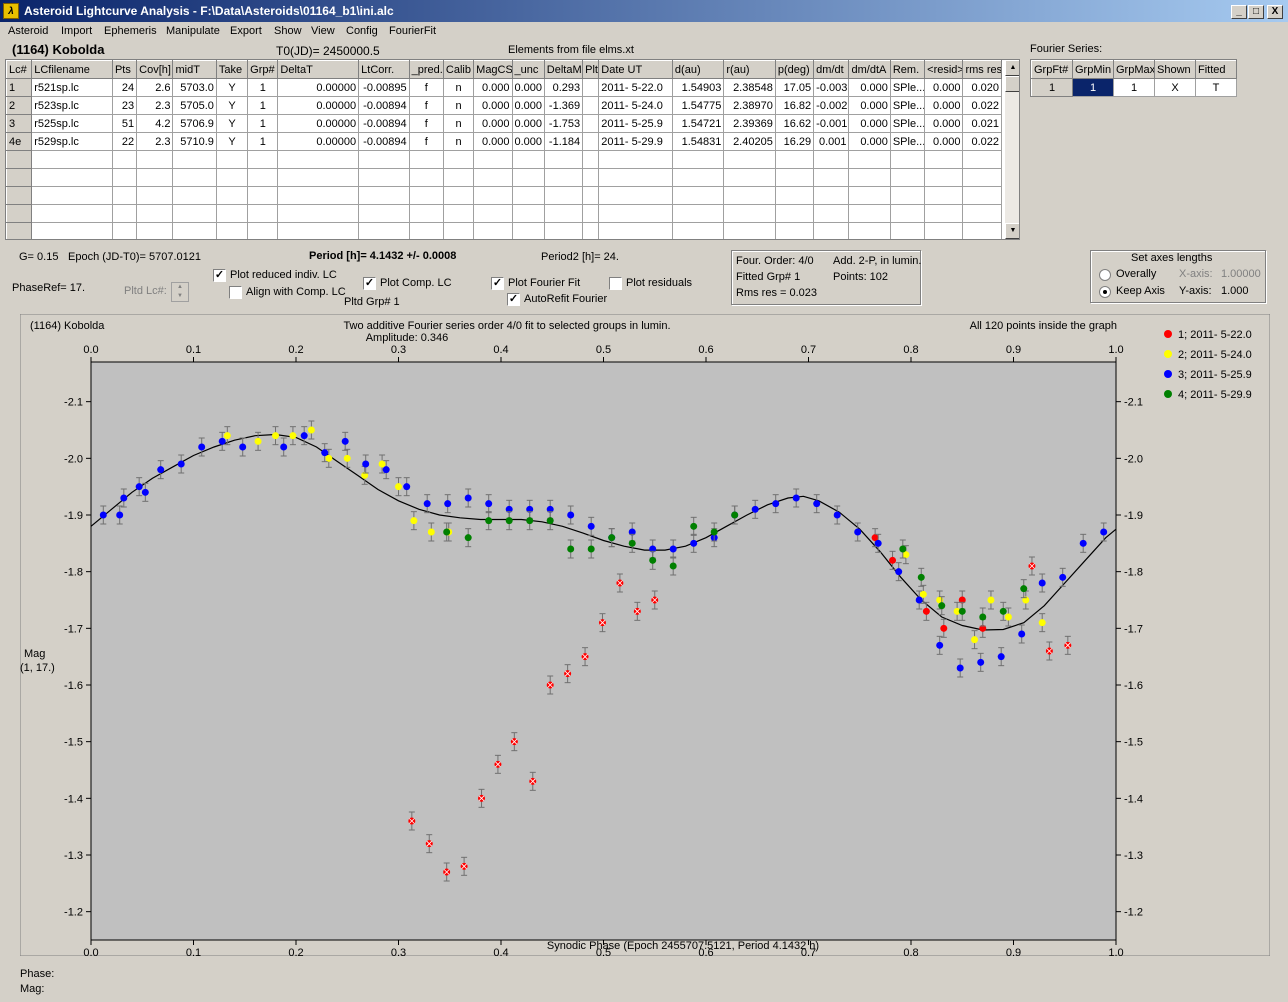  Describe the element at coordinates (296, 292) in the screenshot. I see `align-label: Align with Comp. LC` at that location.